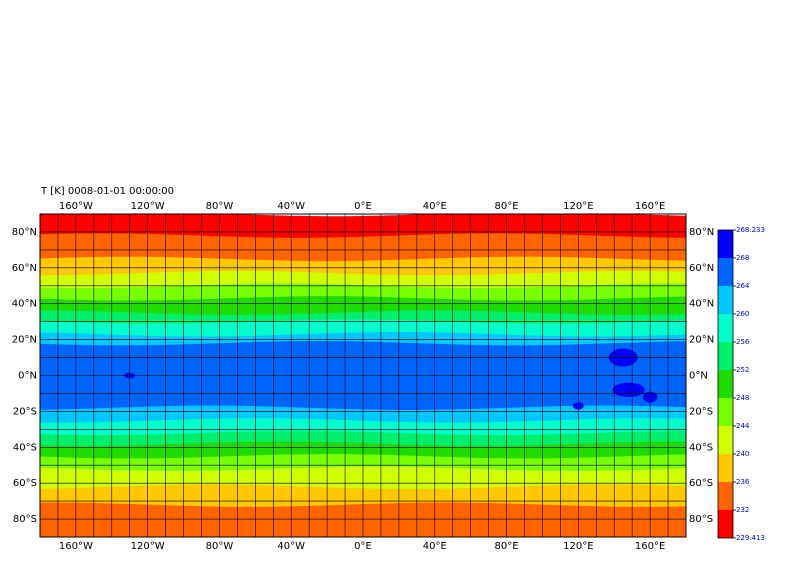  What do you see at coordinates (628, 390) in the screenshot?
I see `warm-blob` at bounding box center [628, 390].